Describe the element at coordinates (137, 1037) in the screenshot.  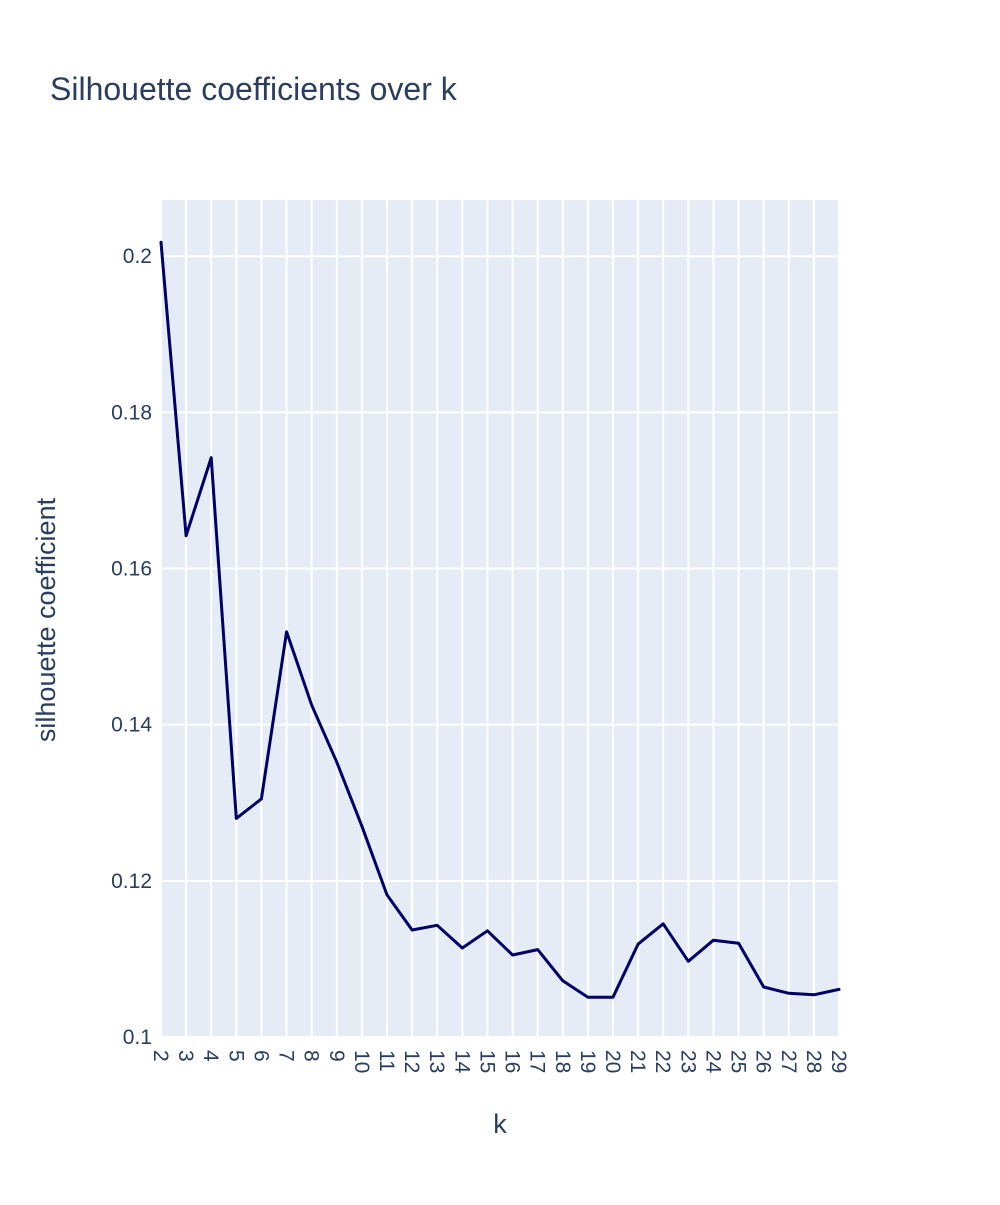
I see `y-tick-label: 0.1` at that location.